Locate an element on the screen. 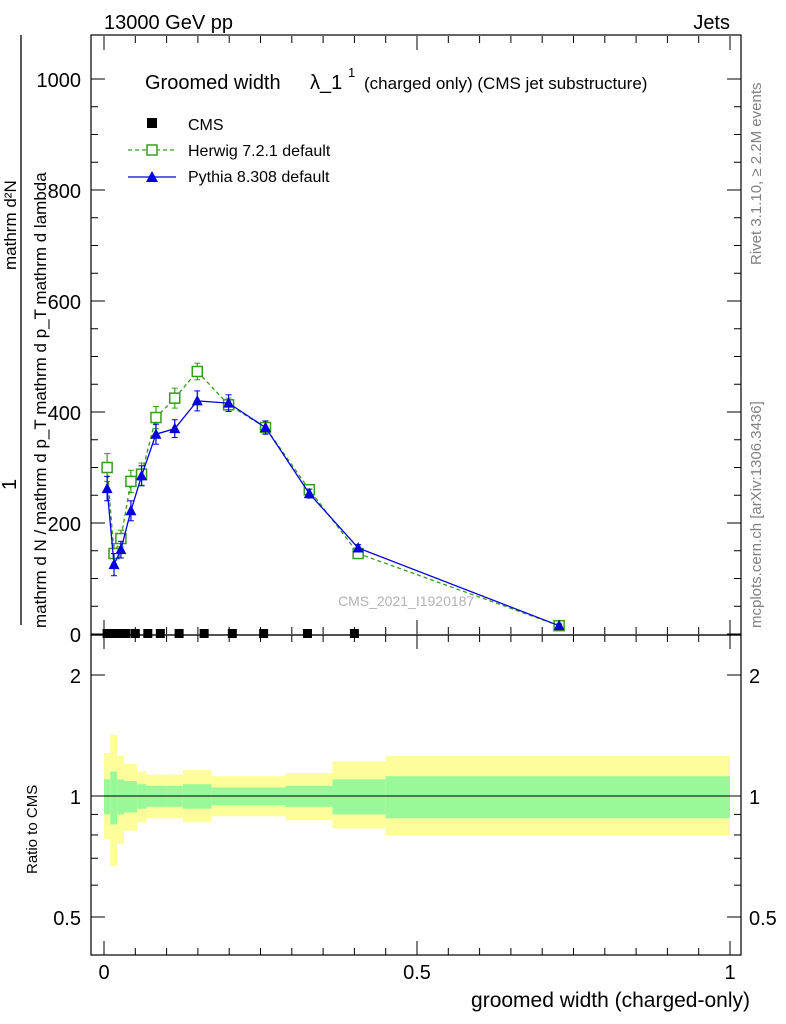 The width and height of the screenshot is (786, 1024). ratio-ylabel: Ratio to CMS is located at coordinates (32, 829).